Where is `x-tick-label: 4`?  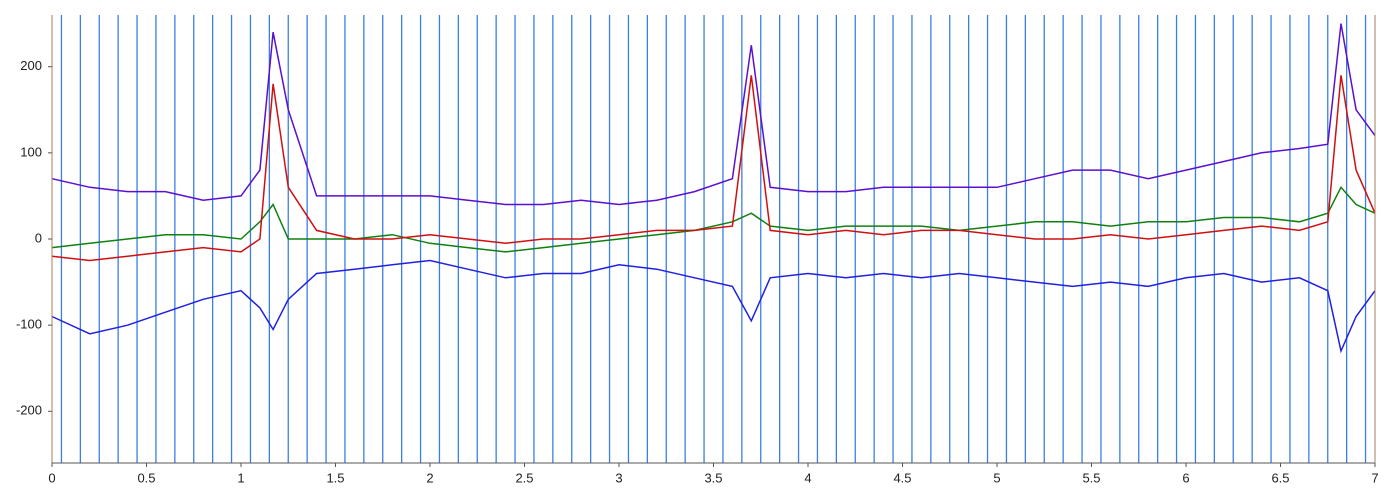 x-tick-label: 4 is located at coordinates (807, 477).